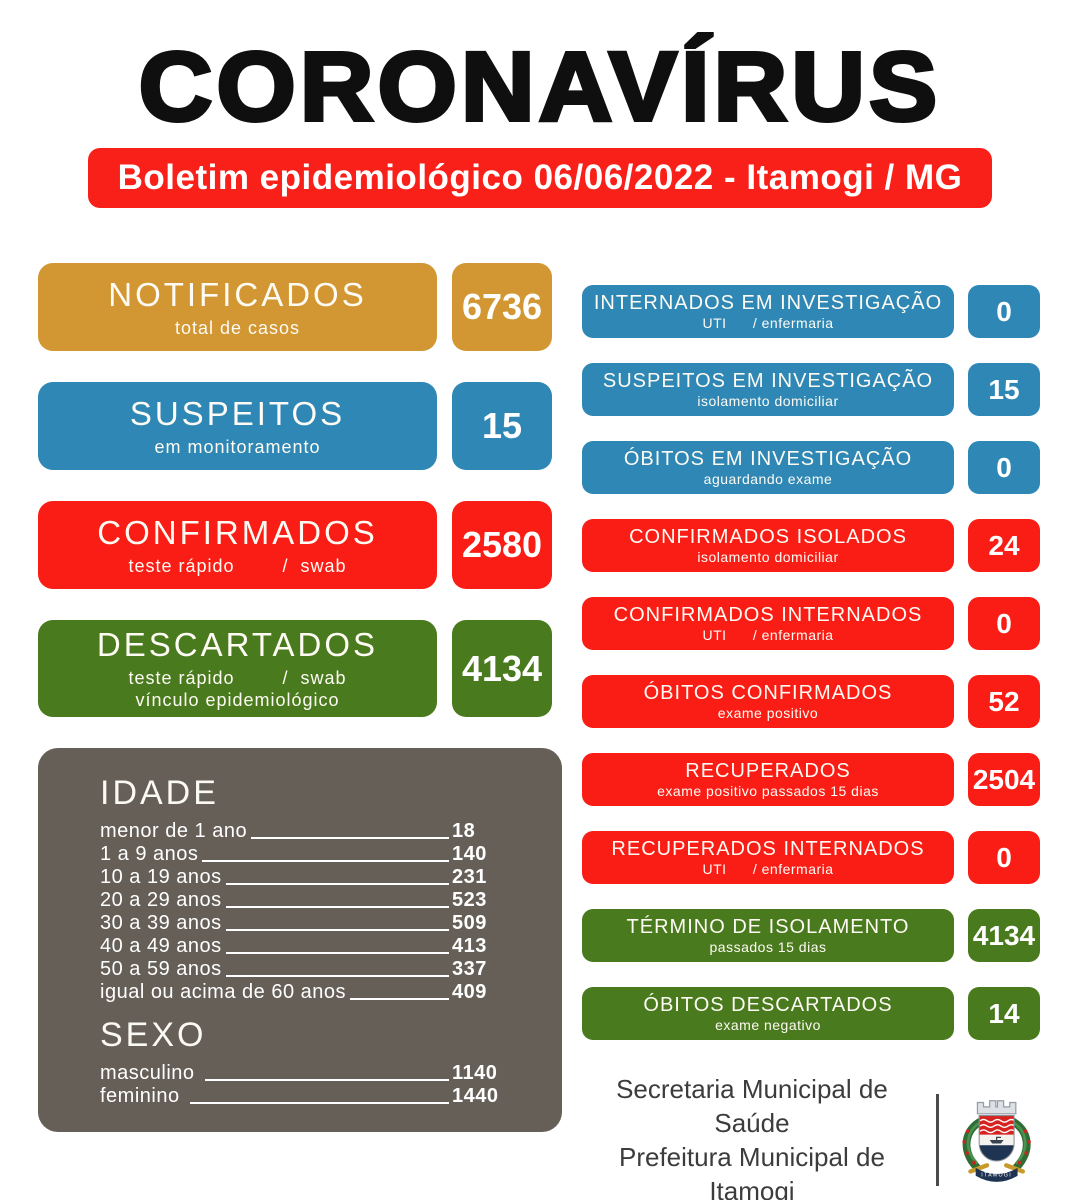  I want to click on age-row: 30 a 39 anos 509, so click(302, 923).